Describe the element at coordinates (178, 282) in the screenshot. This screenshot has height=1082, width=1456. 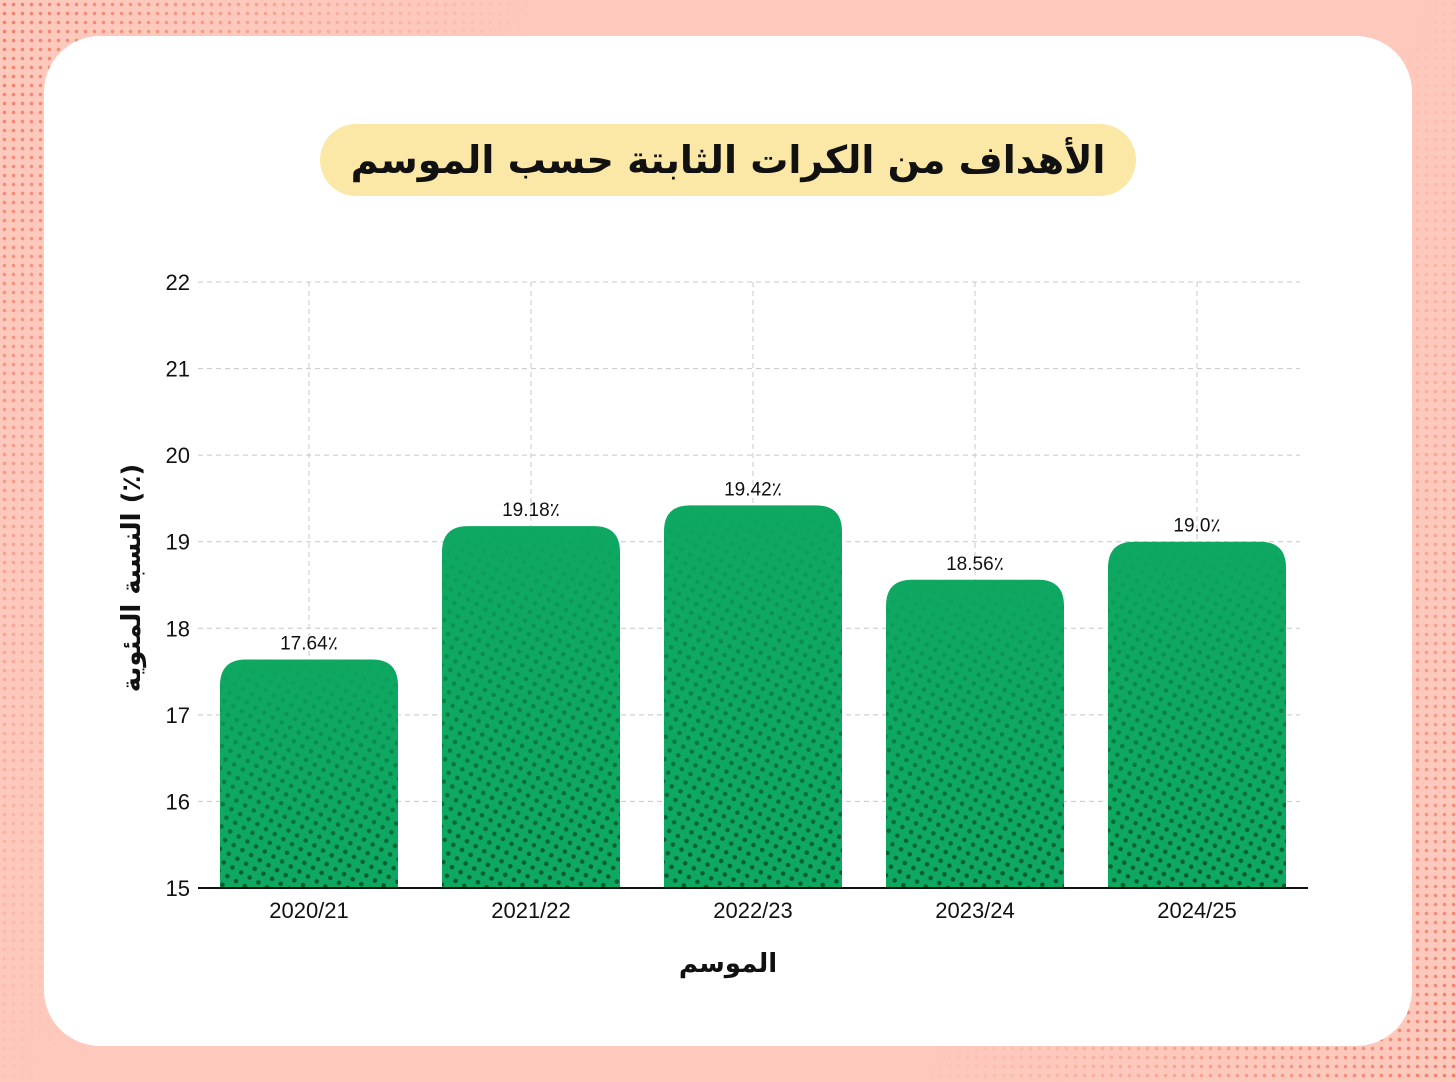
I see `y-tick-label: 22` at that location.